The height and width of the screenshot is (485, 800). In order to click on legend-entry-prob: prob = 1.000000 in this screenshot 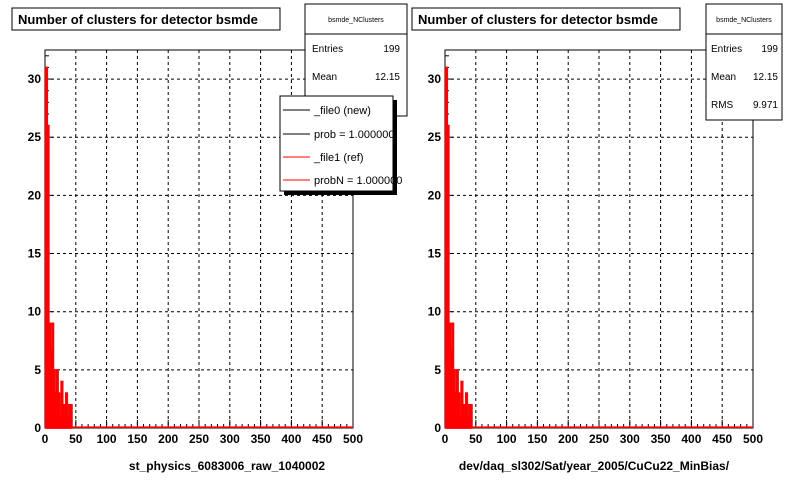, I will do `click(338, 135)`.